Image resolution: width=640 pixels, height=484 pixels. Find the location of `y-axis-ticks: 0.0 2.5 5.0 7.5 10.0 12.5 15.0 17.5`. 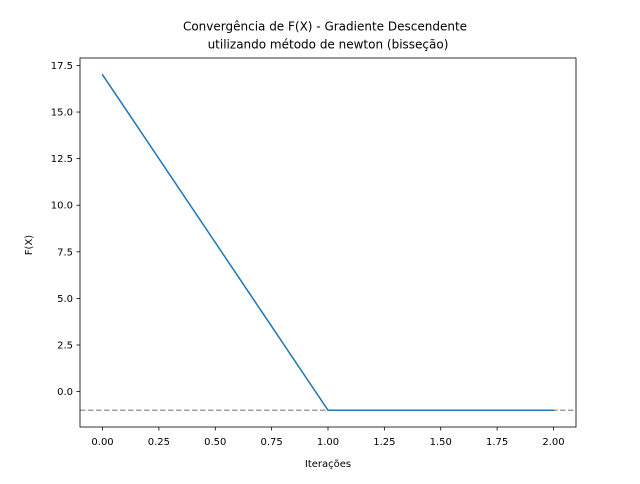

y-axis-ticks: 0.0 2.5 5.0 7.5 10.0 12.5 15.0 17.5 is located at coordinates (65, 229).